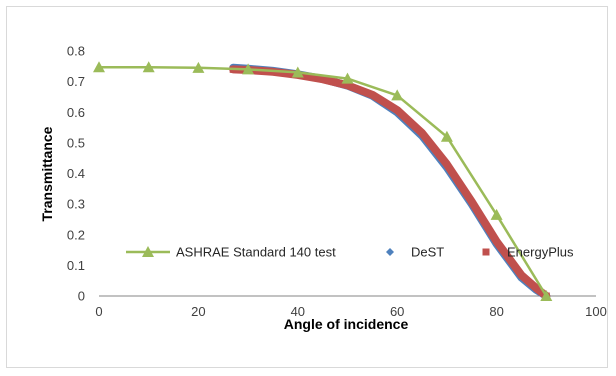 The height and width of the screenshot is (376, 616). I want to click on y-tick-label: 0.4, so click(76, 173).